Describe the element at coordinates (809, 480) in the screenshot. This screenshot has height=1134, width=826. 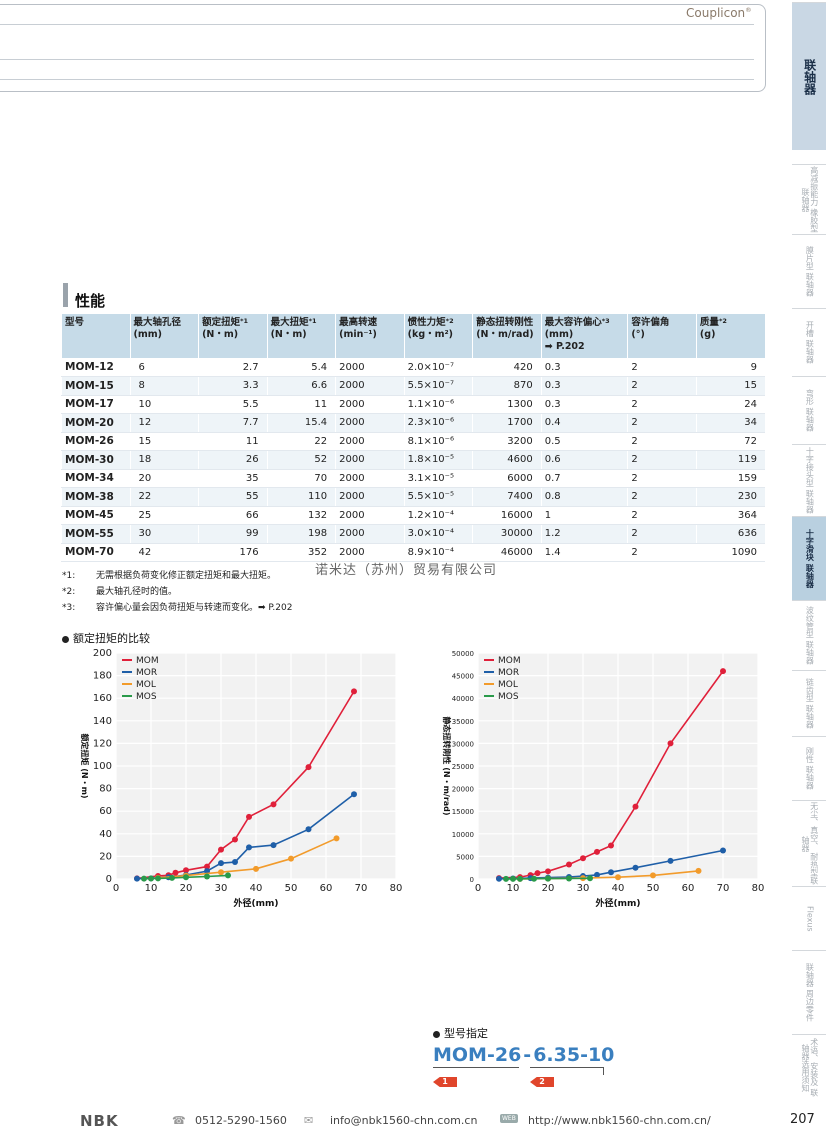
I see `sidebar-item: 十字接头型 联轴器` at that location.